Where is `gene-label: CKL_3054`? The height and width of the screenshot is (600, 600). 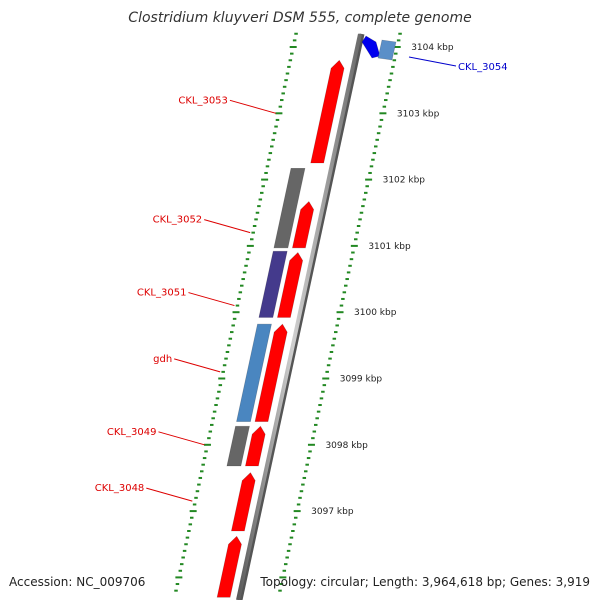
gene-label: CKL_3054 is located at coordinates (483, 67).